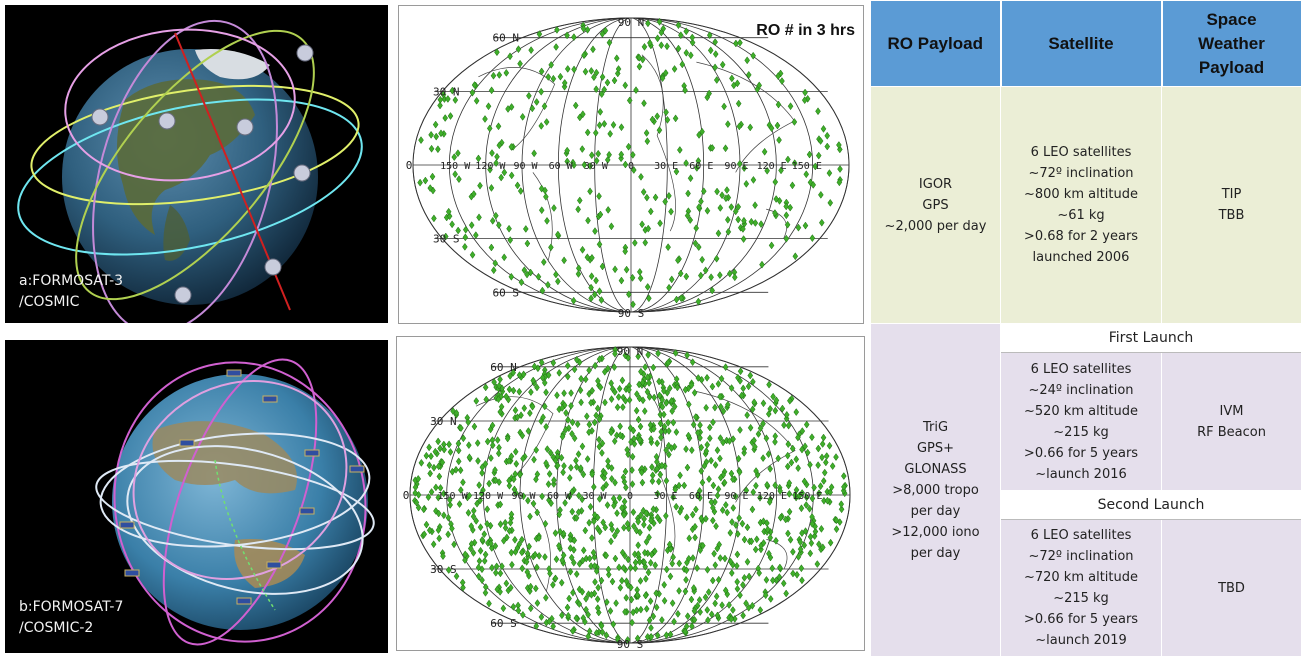 Image resolution: width=1301 pixels, height=657 pixels. I want to click on formosat7-caption: b:FORMOSAT-7 /COSMIC-2, so click(71, 618).